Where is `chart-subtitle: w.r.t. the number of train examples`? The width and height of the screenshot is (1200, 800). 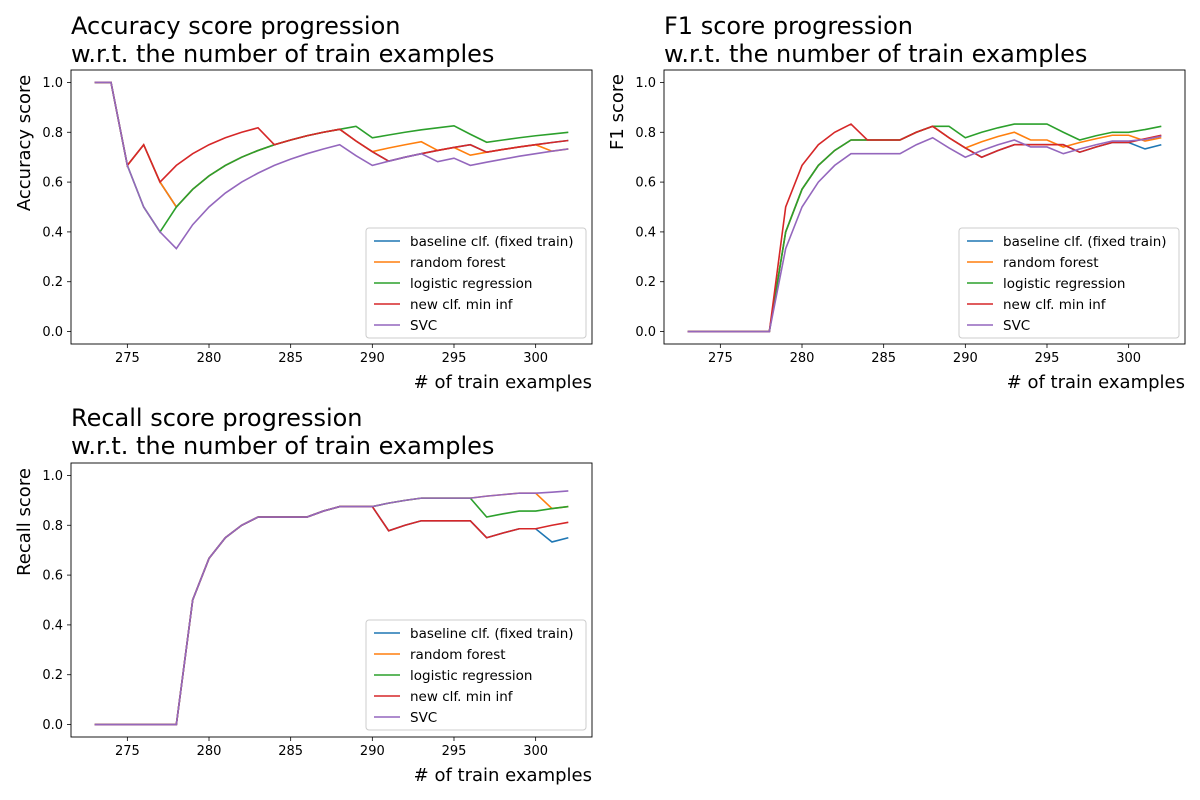 chart-subtitle: w.r.t. the number of train examples is located at coordinates (875, 54).